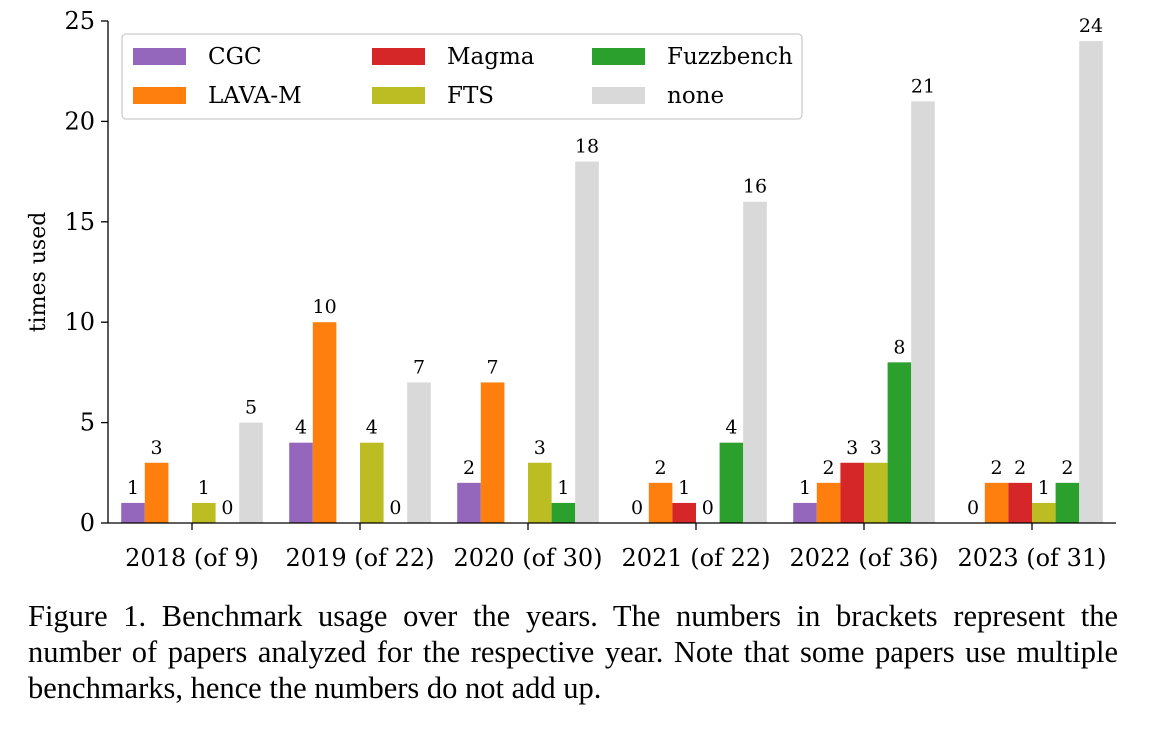  What do you see at coordinates (360, 558) in the screenshot?
I see `x-tick-label-1: 2019 (of 22)` at bounding box center [360, 558].